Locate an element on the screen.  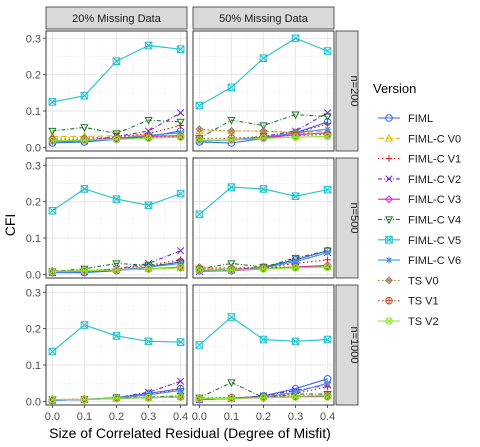
legend-label: FIML-C V1 is located at coordinates (434, 160).